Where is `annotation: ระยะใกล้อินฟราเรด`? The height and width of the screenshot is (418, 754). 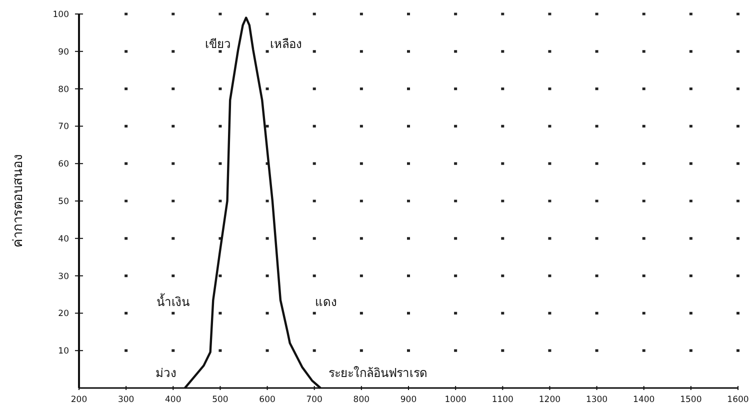 annotation: ระยะใกล้อินฟราเรด is located at coordinates (378, 373).